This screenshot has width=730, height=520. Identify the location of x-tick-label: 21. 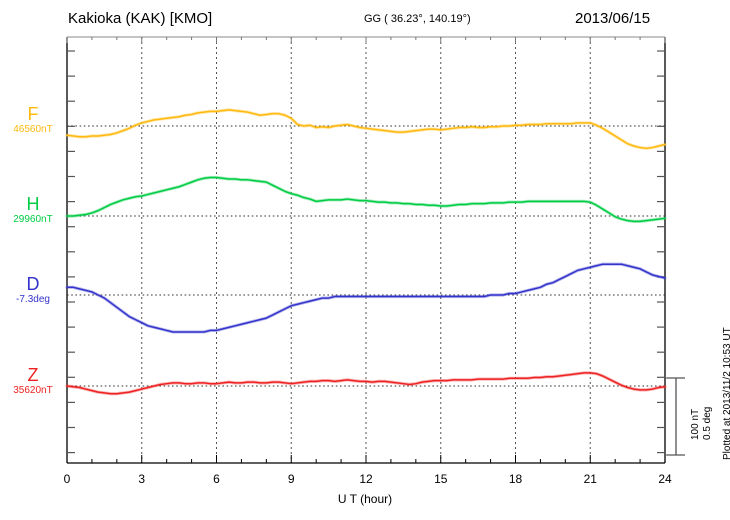
(590, 479).